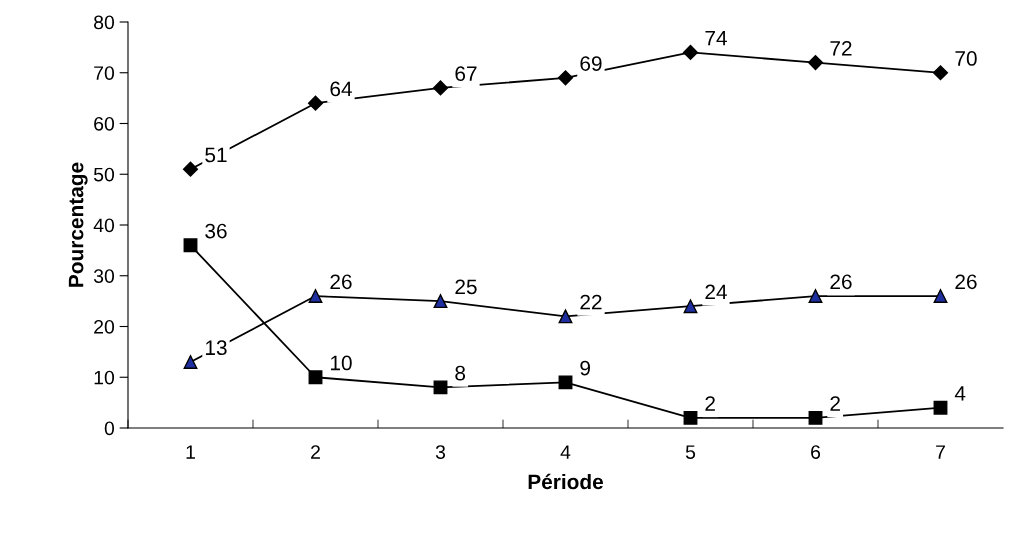 Image resolution: width=1018 pixels, height=544 pixels. I want to click on x-tick-label: 5, so click(690, 452).